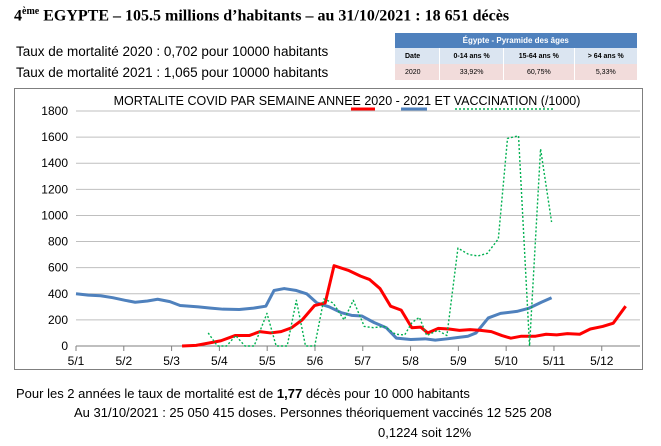  I want to click on x-tick-label: 5/10, so click(506, 361).